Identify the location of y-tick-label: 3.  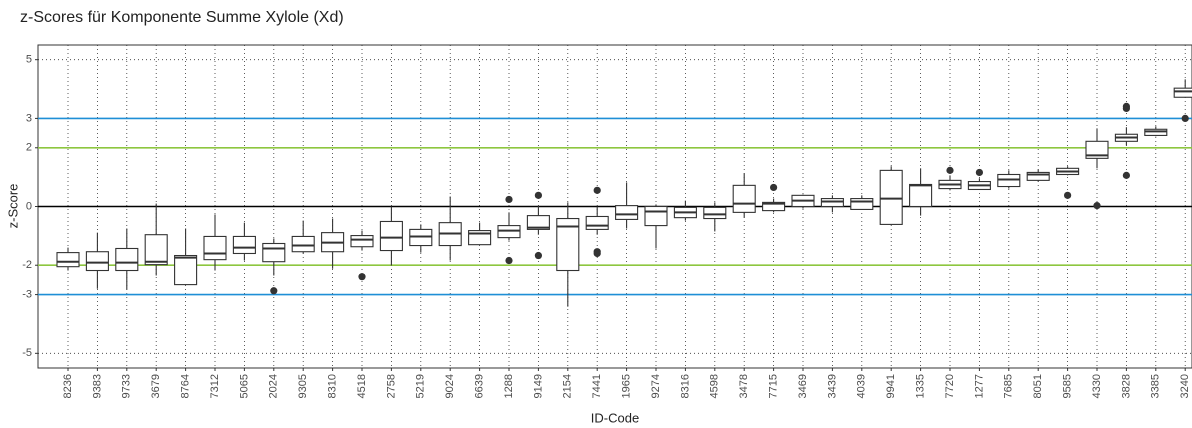
(29, 118).